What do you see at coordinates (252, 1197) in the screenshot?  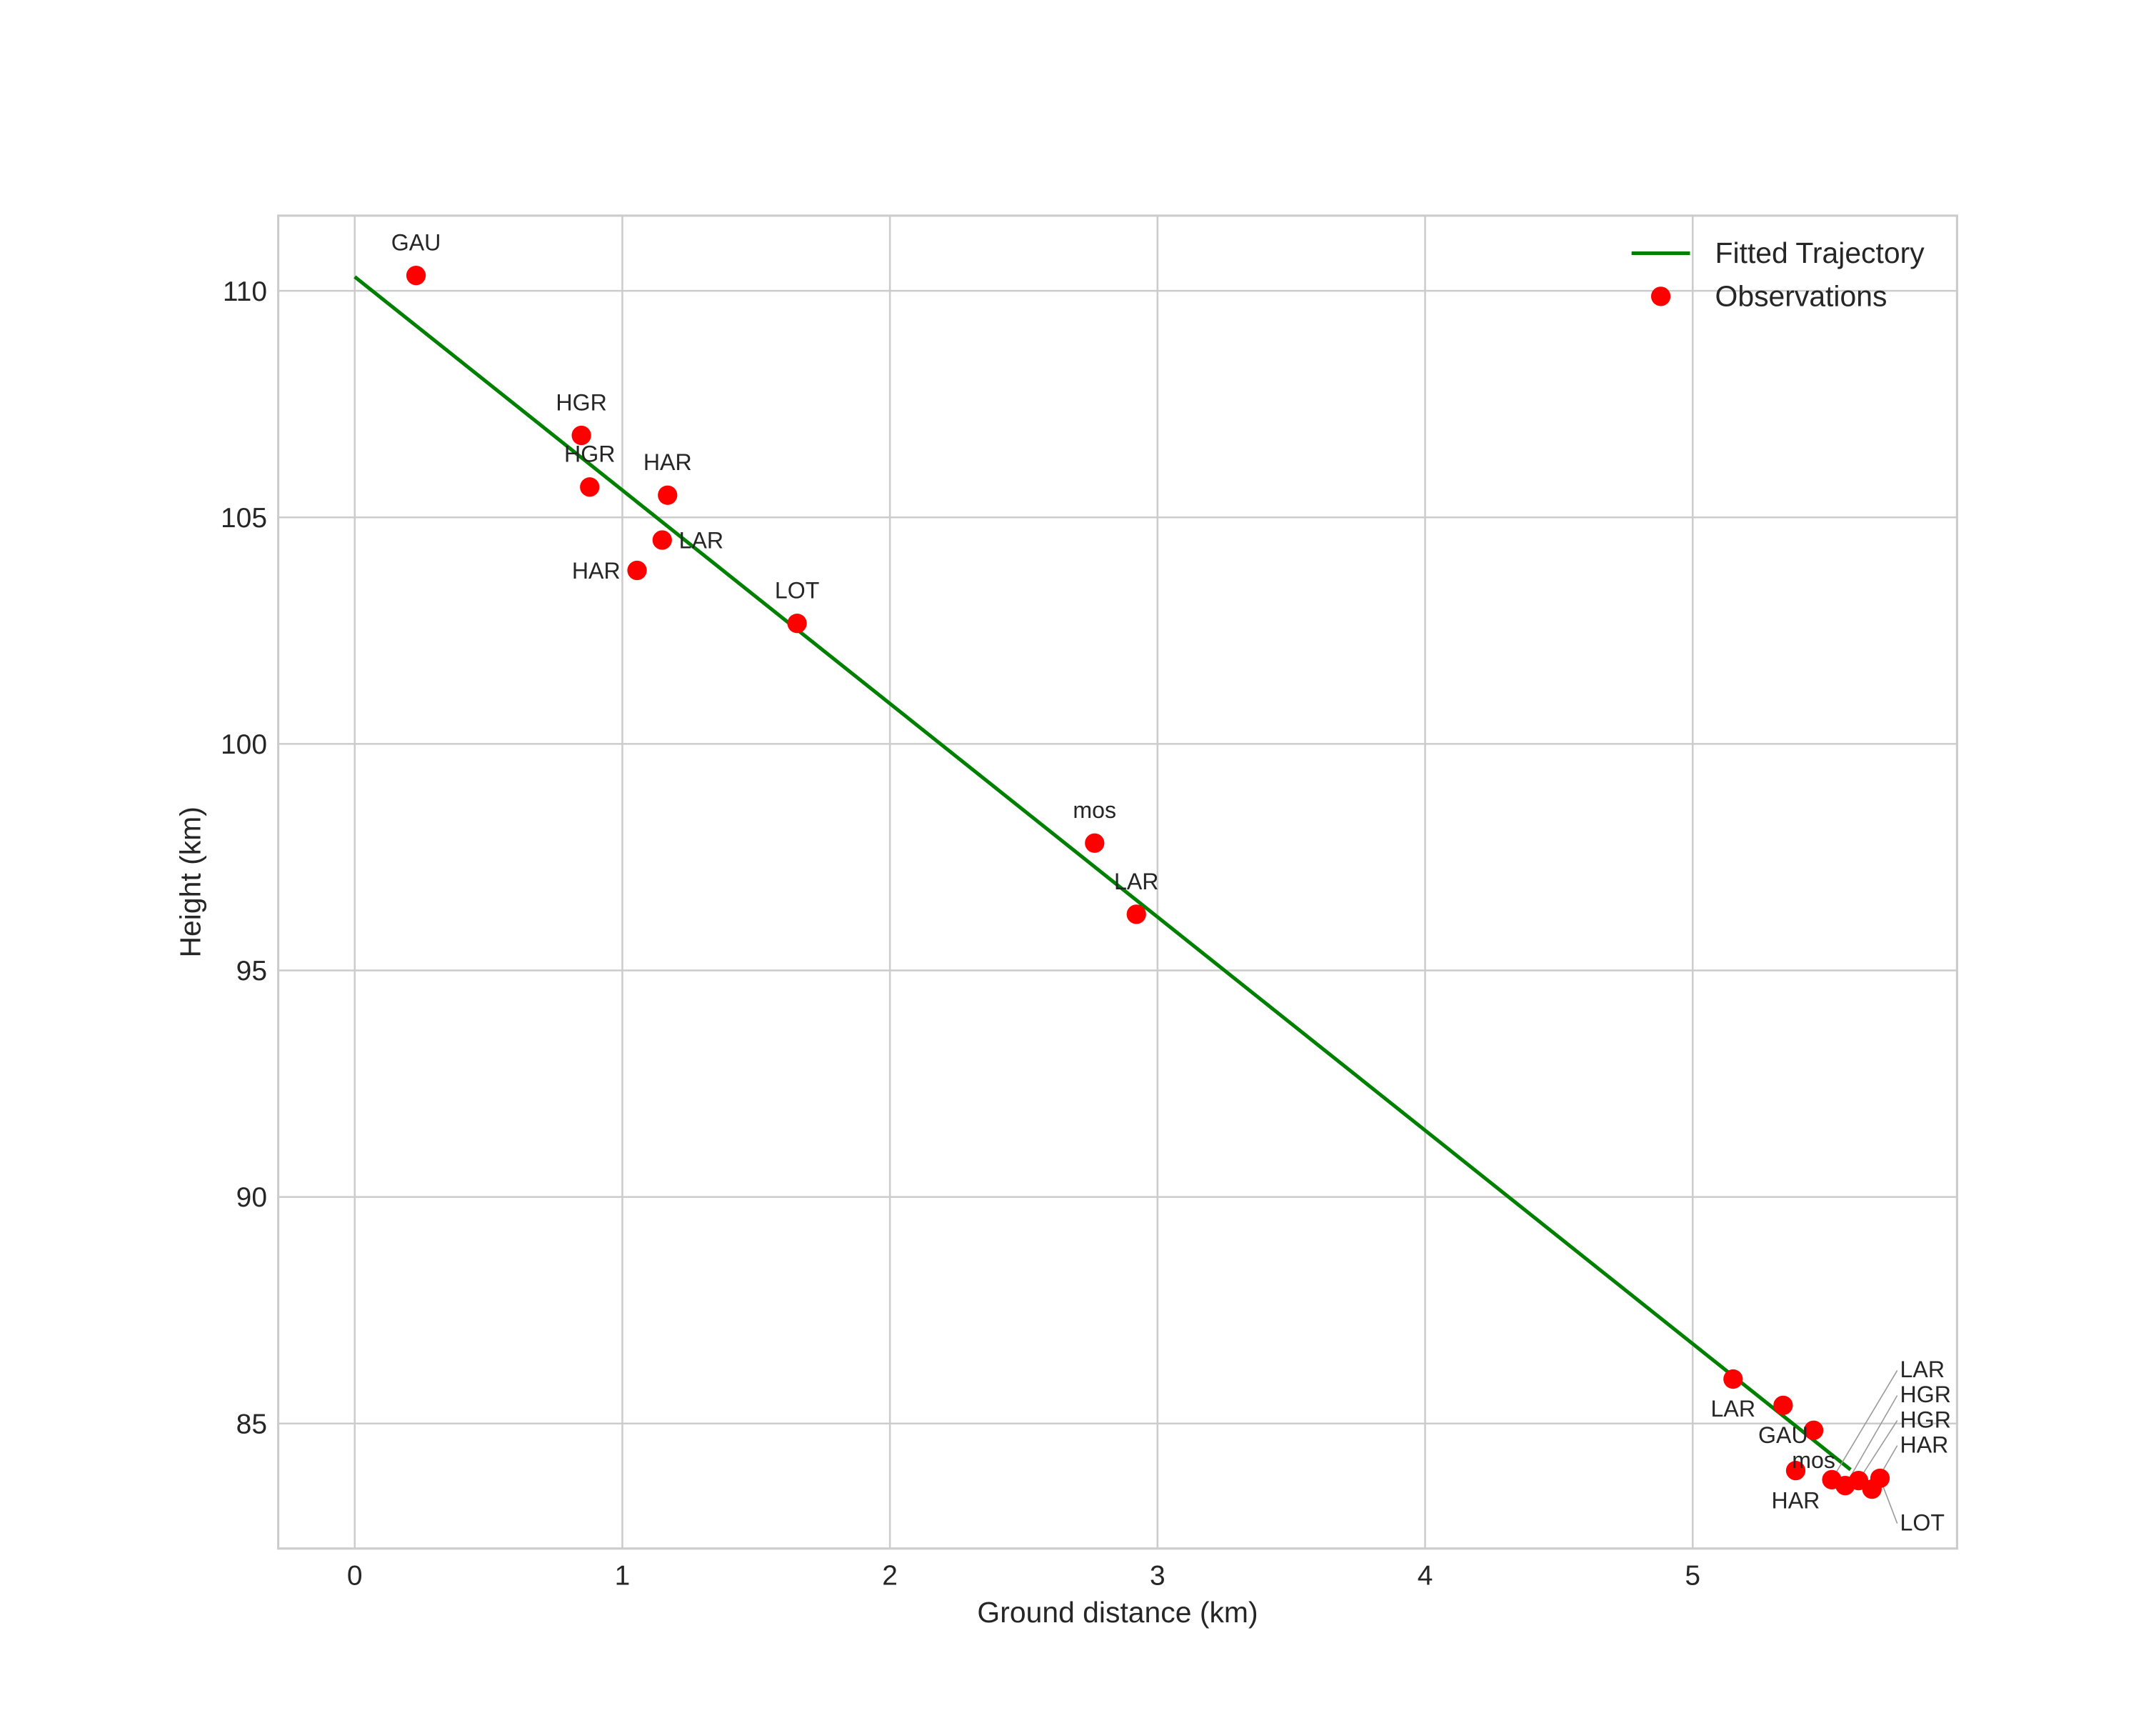 I see `y-tick-label: 90` at bounding box center [252, 1197].